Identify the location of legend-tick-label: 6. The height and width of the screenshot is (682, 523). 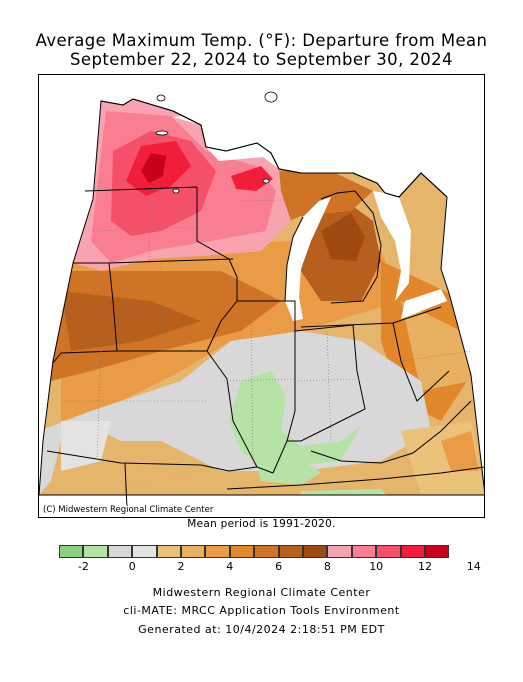
(279, 566).